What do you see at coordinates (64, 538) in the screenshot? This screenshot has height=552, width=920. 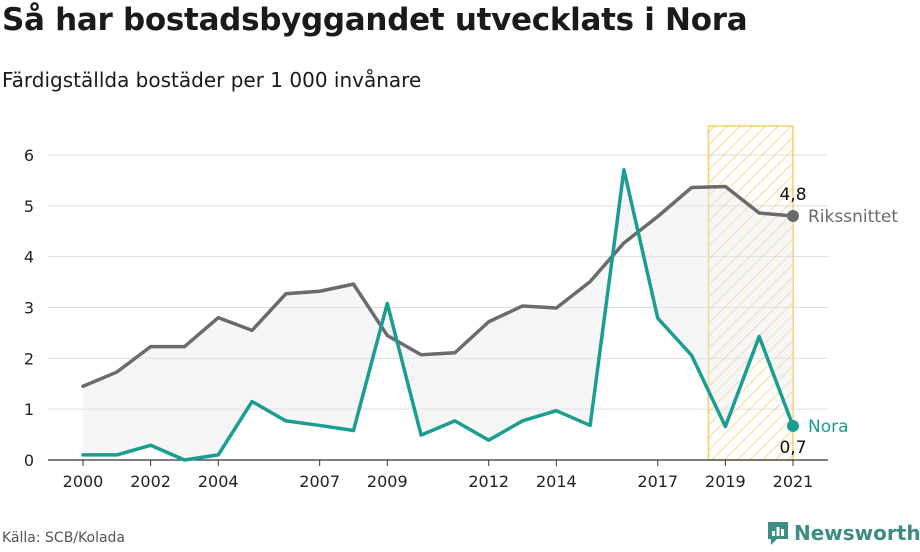 I see `source-note: Källa: SCB/Kolada` at bounding box center [64, 538].